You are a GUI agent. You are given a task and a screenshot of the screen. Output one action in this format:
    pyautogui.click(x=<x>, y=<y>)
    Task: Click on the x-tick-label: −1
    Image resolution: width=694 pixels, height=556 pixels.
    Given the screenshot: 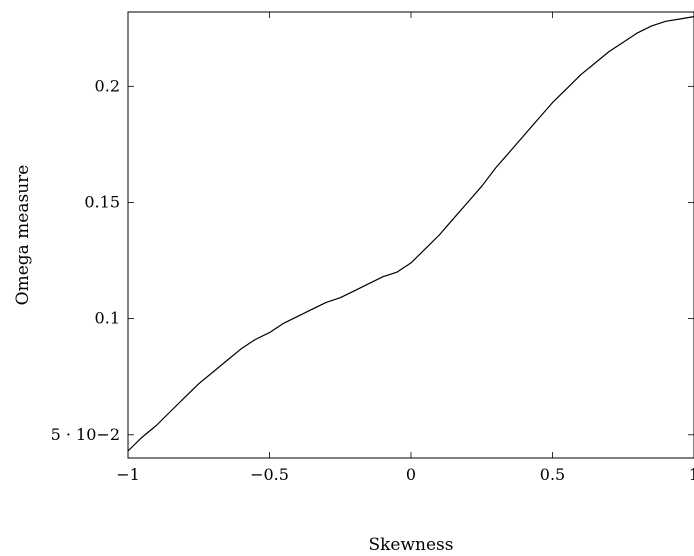 What is the action you would take?
    pyautogui.click(x=128, y=474)
    